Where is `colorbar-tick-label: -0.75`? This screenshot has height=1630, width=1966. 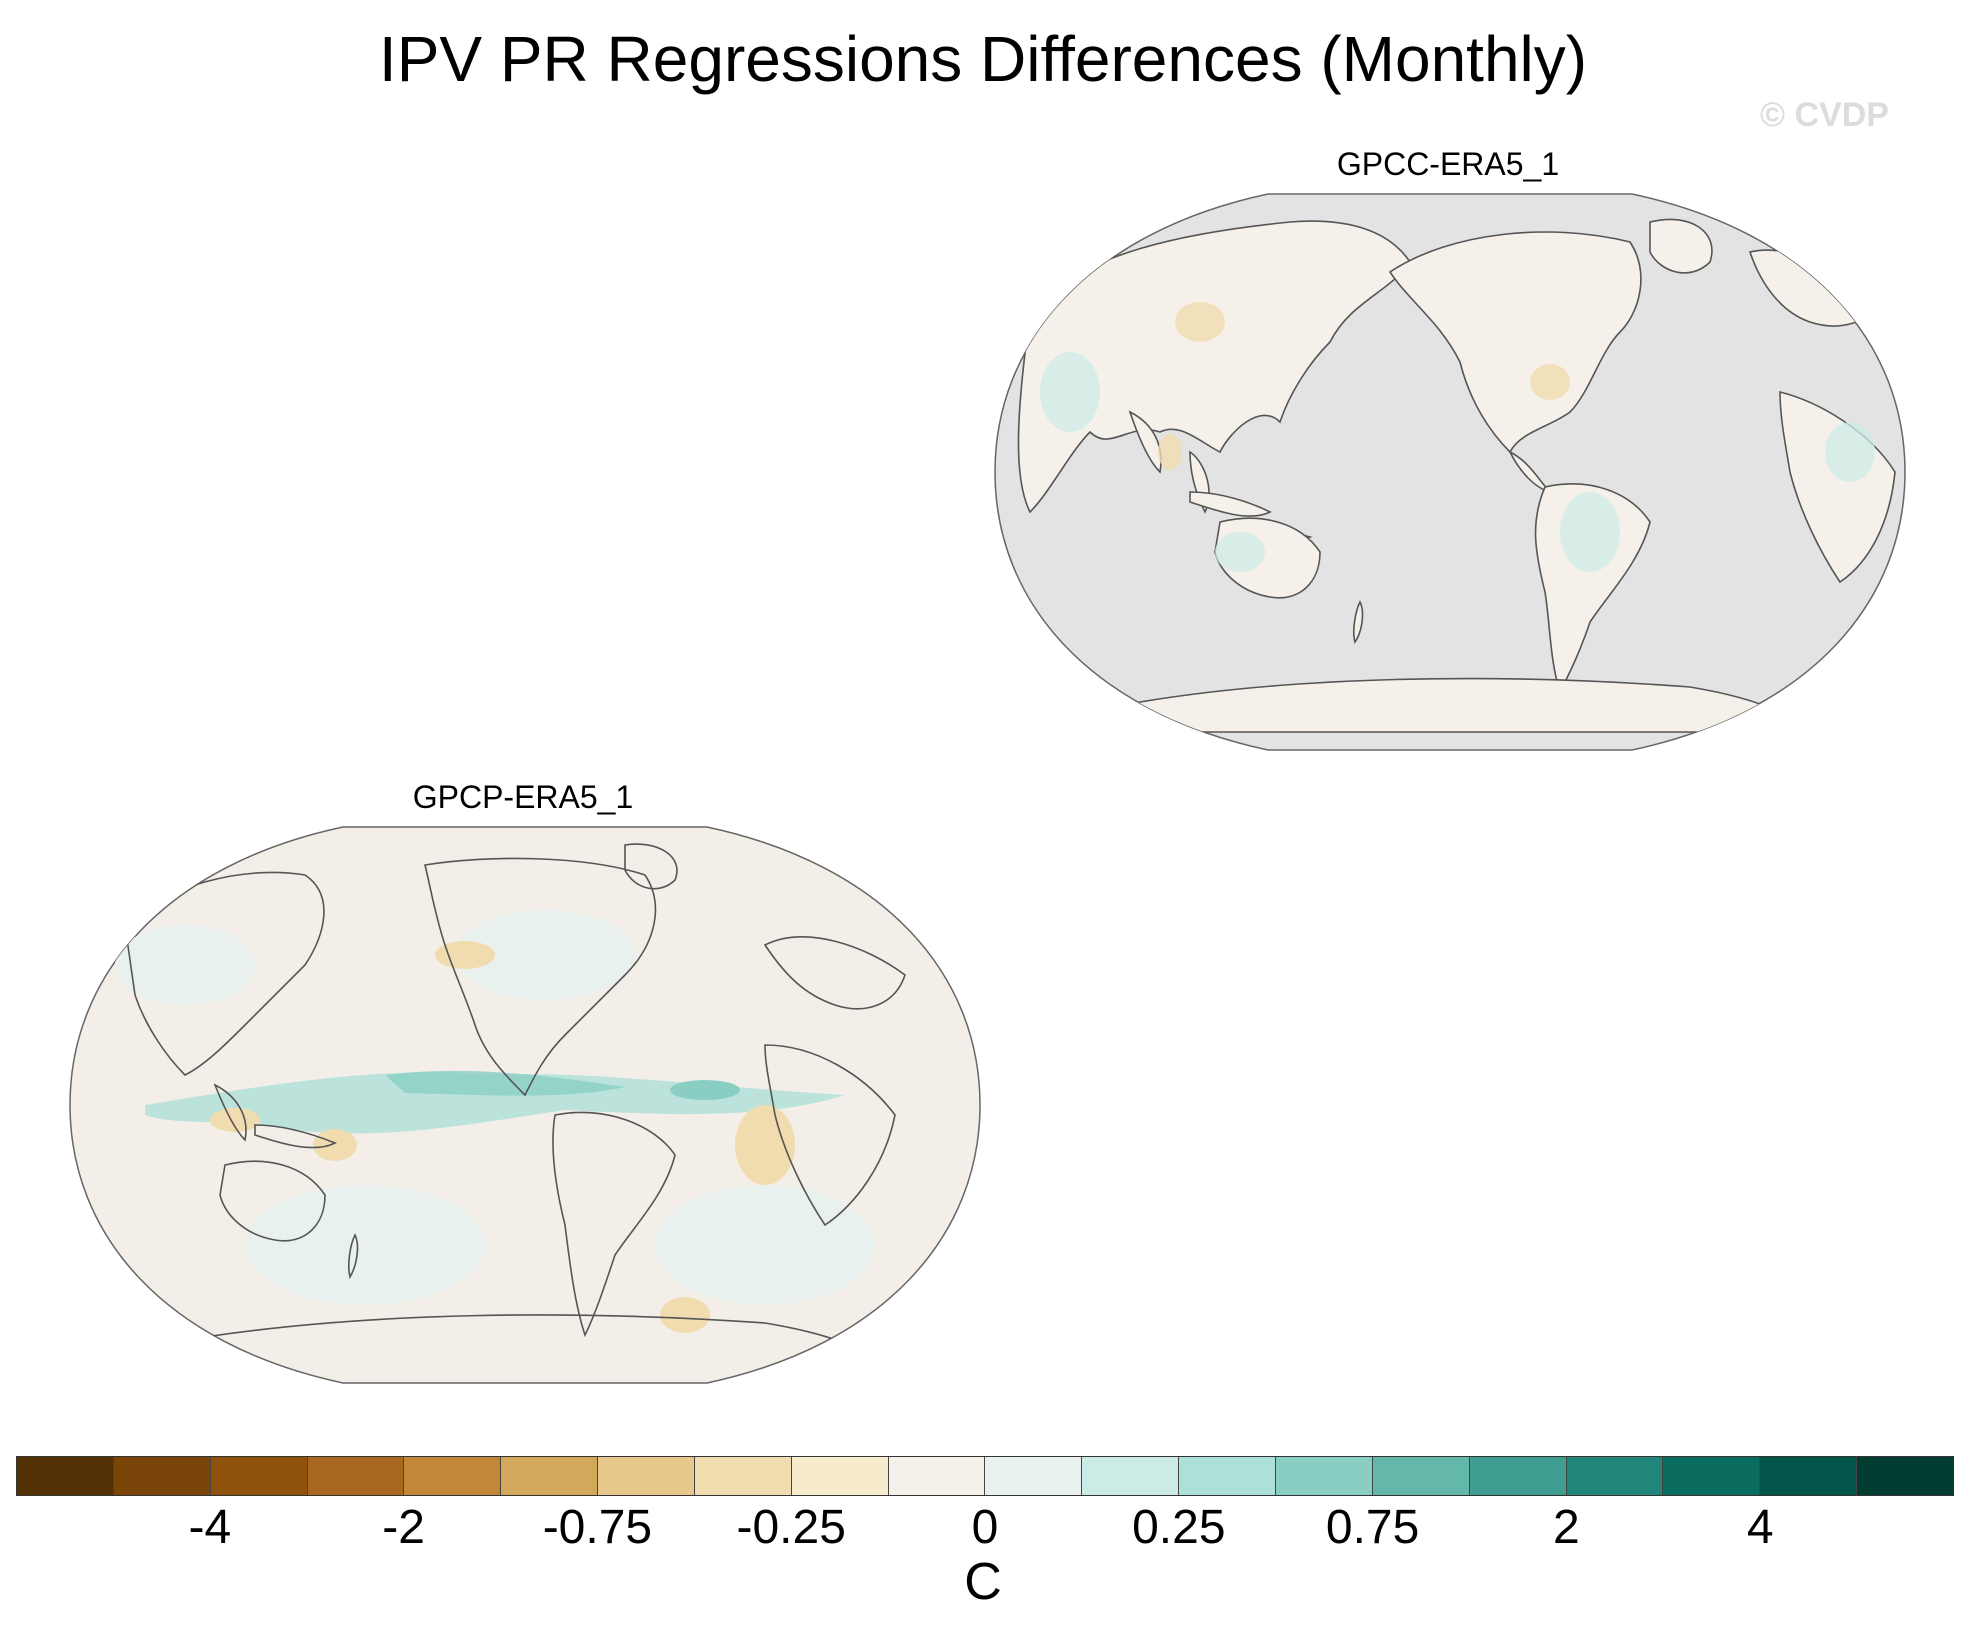
colorbar-tick-label: -0.75 is located at coordinates (597, 1527).